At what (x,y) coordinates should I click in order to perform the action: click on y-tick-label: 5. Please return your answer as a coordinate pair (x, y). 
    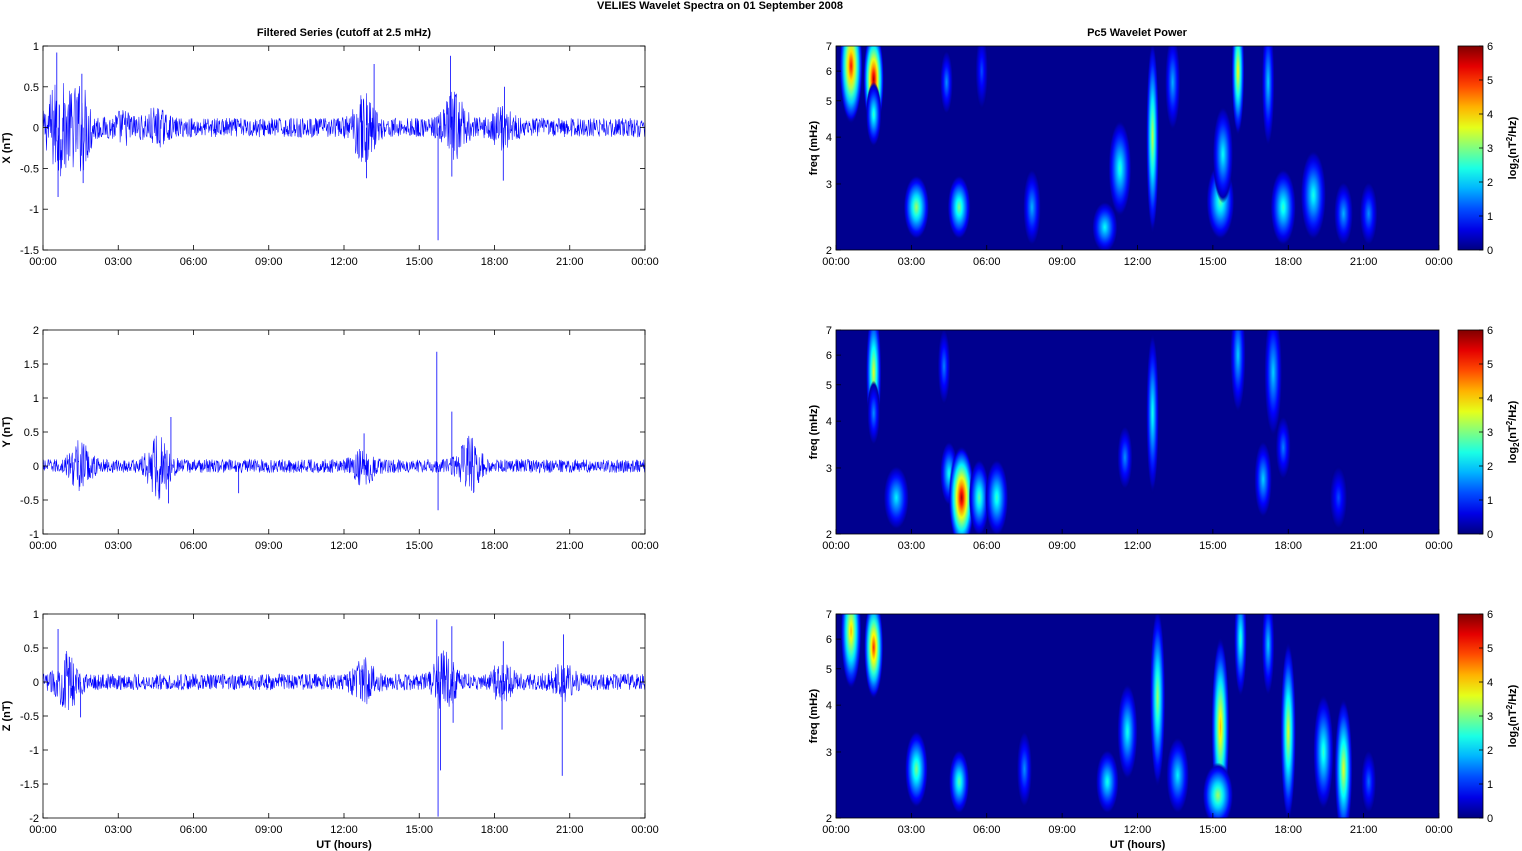
    Looking at the image, I should click on (829, 670).